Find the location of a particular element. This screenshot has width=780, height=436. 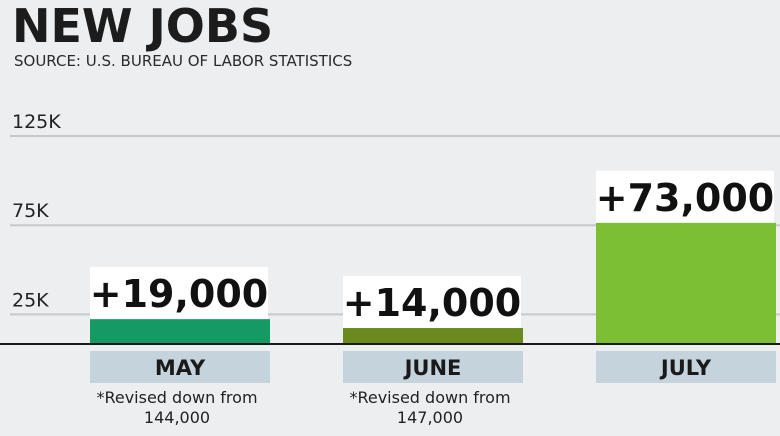

category-labels: MAY JUNE JULY is located at coordinates (433, 367).